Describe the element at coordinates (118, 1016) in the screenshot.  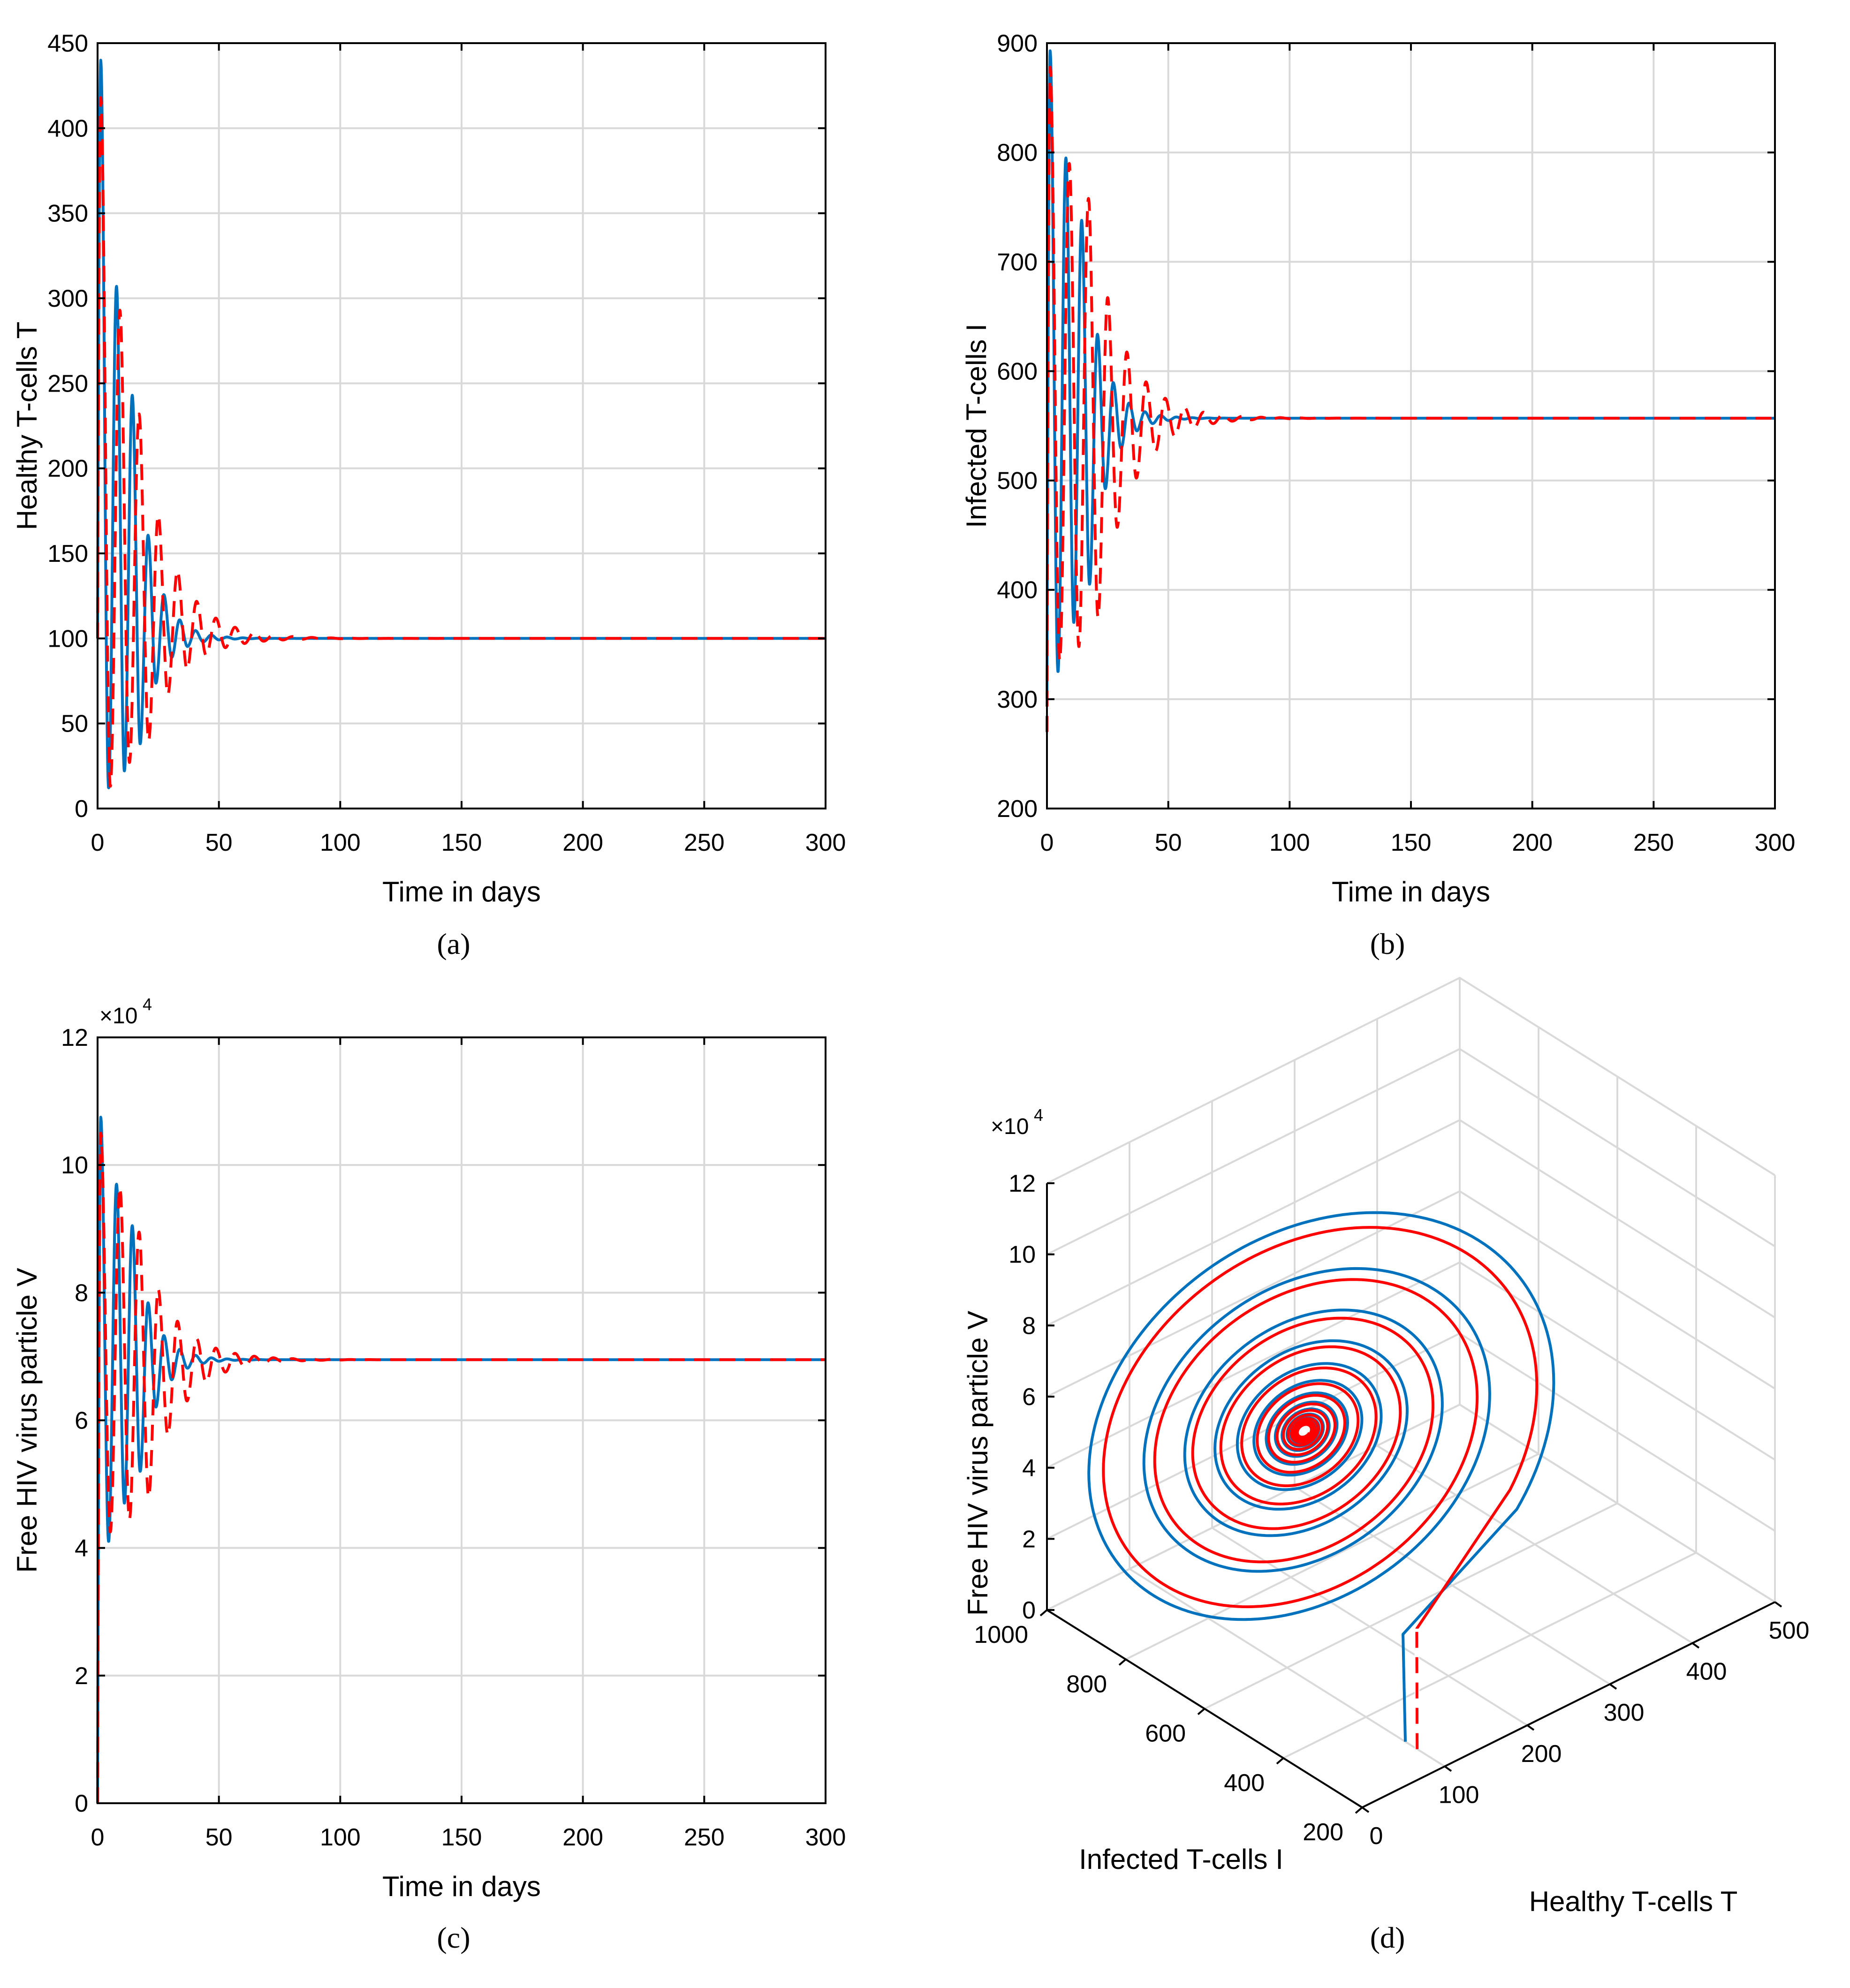
I see `y-multiplier: ×10` at that location.